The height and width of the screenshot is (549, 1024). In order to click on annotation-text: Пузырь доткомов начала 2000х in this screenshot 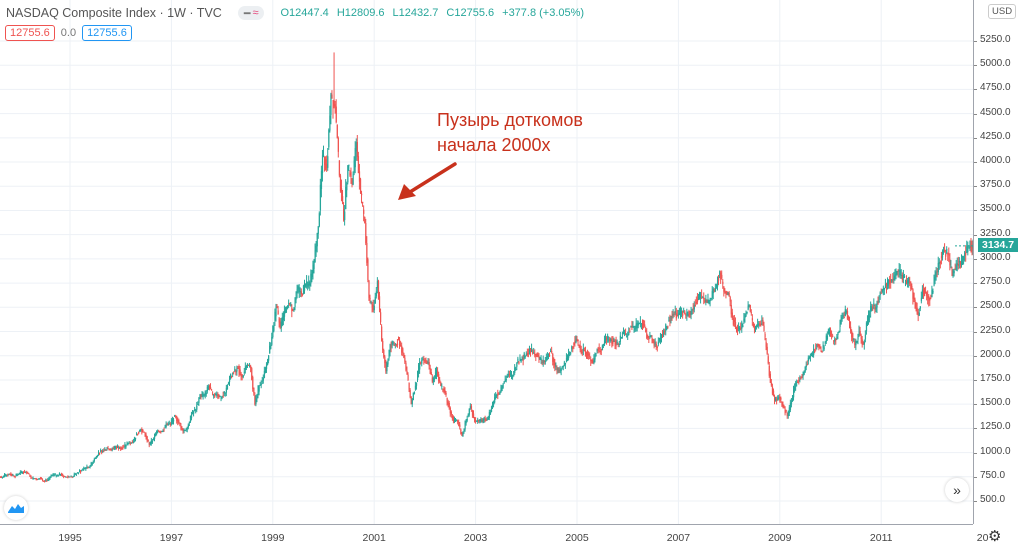, I will do `click(510, 133)`.